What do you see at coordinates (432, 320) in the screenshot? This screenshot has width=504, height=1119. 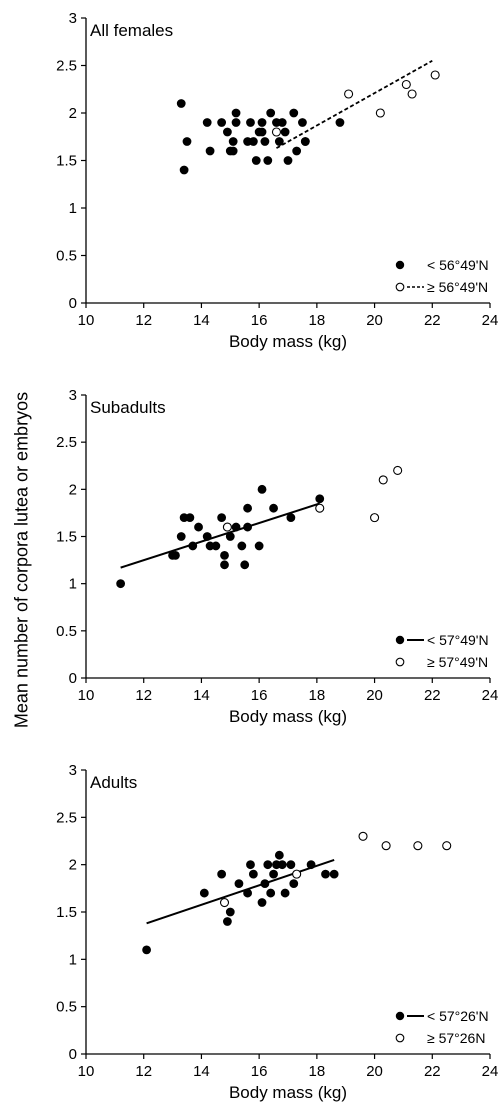 I see `x-tick-label: 22` at bounding box center [432, 320].